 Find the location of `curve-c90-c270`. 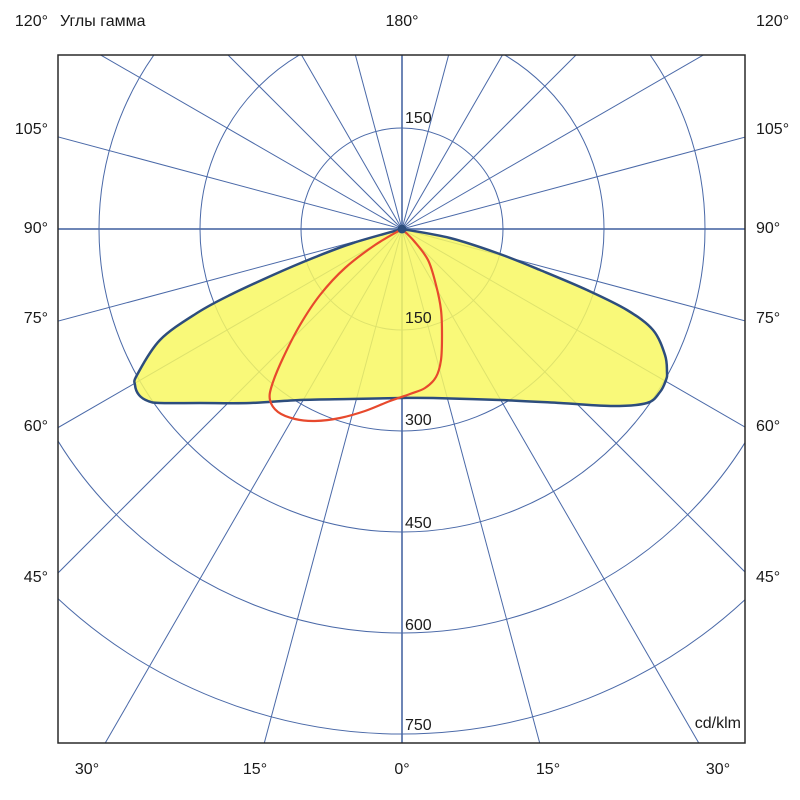

curve-c90-c270 is located at coordinates (356, 325).